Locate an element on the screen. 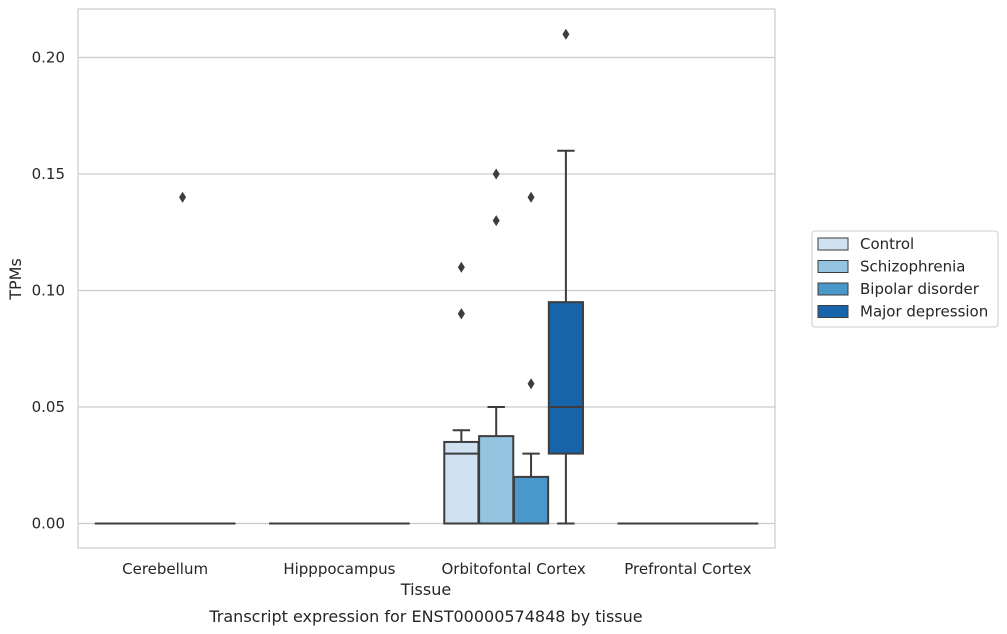  legend-label: Control is located at coordinates (887, 244).